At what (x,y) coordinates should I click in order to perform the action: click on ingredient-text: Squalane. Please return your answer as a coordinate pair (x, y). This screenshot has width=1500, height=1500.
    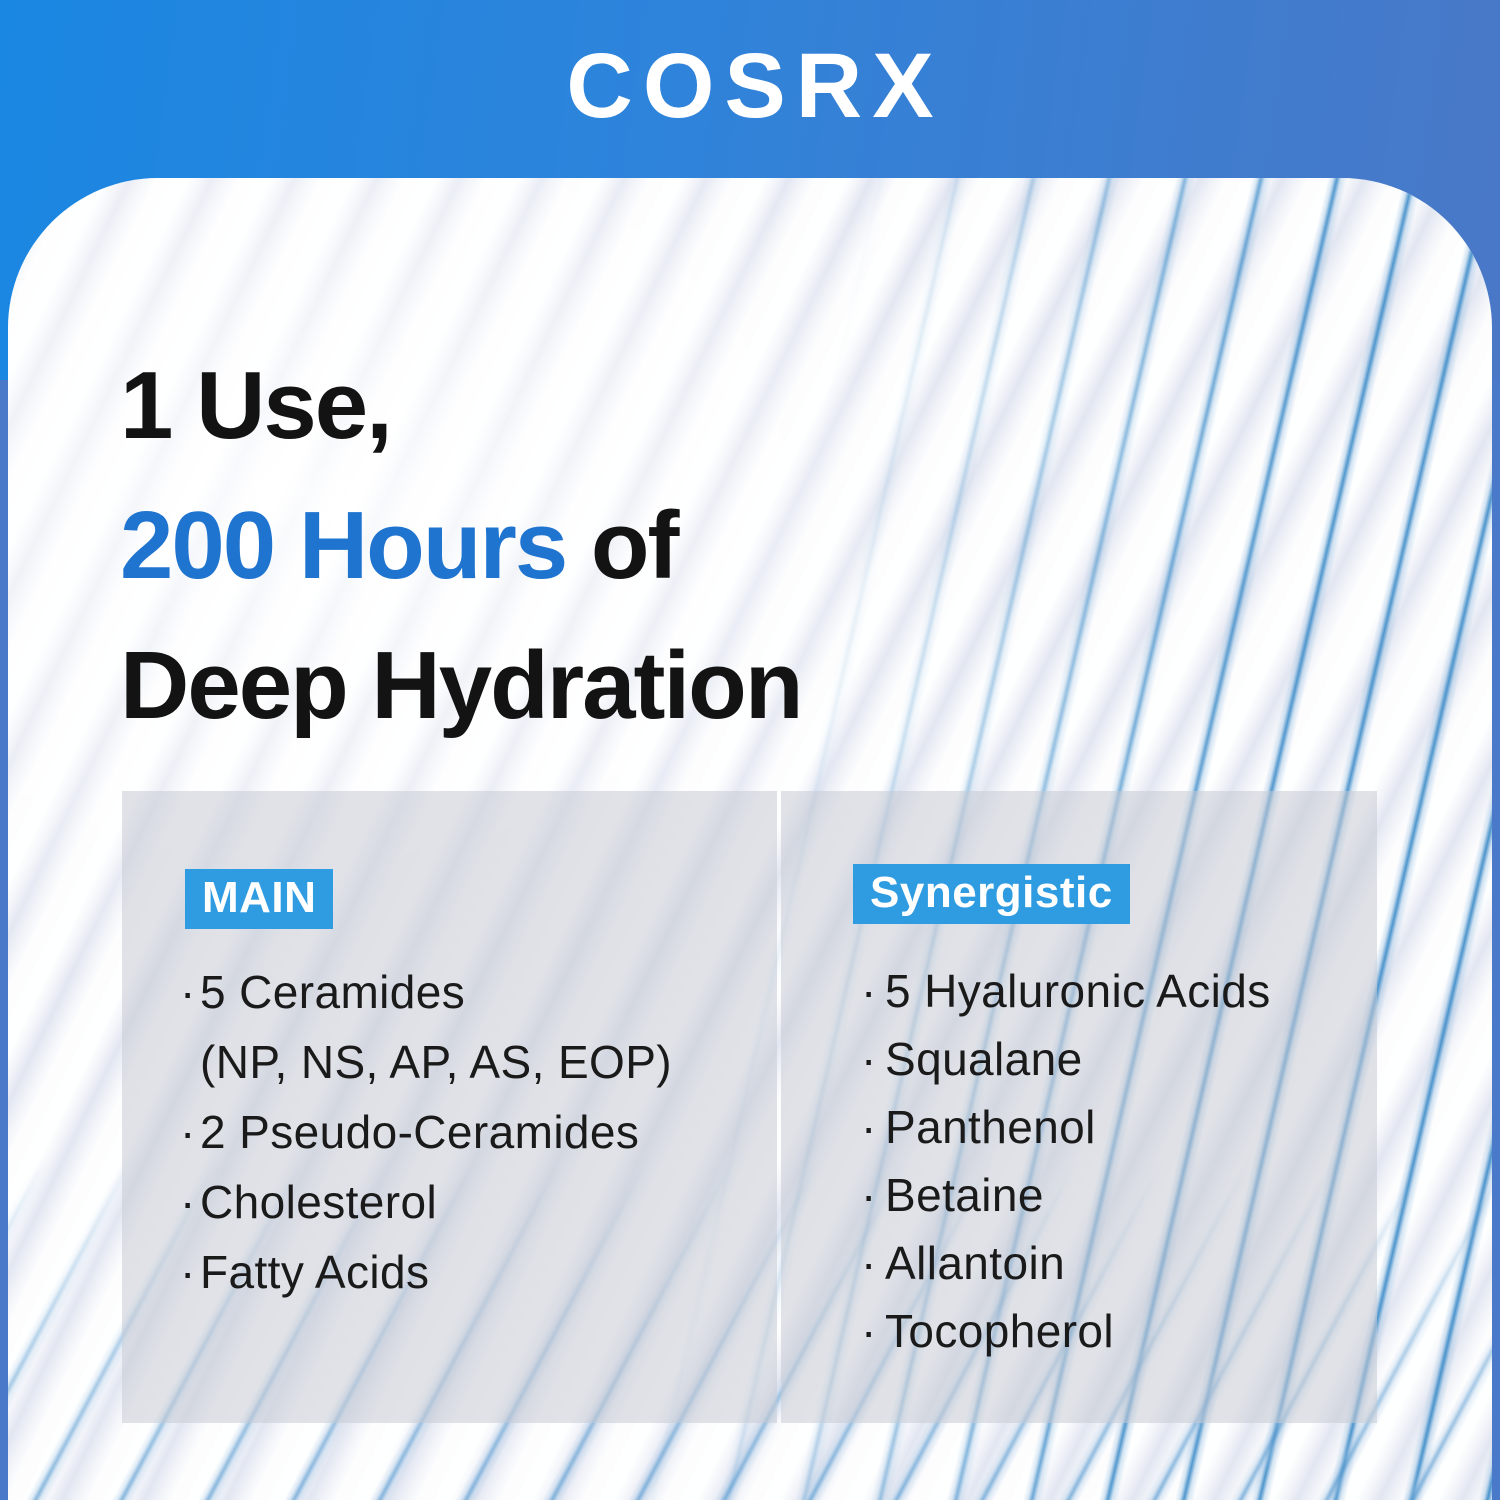
    Looking at the image, I should click on (984, 1059).